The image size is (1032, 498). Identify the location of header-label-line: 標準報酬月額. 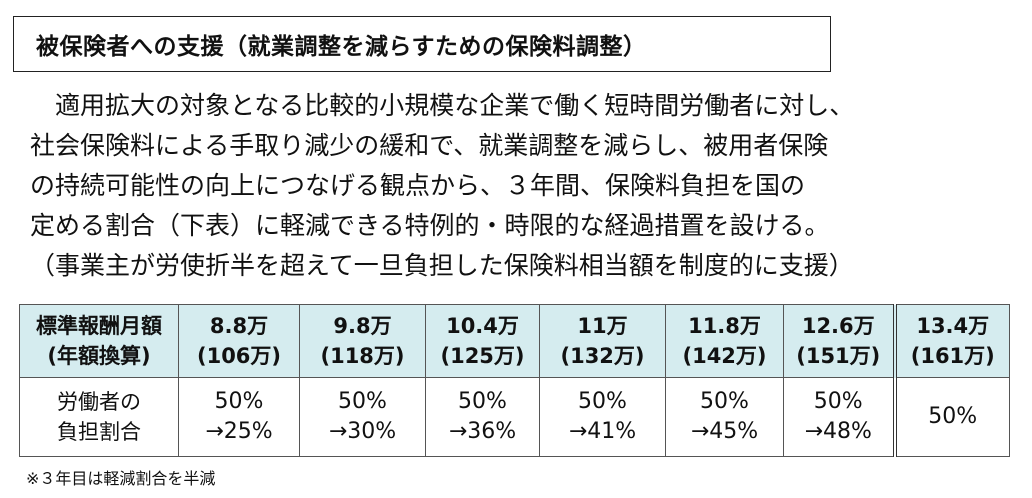
(99, 326).